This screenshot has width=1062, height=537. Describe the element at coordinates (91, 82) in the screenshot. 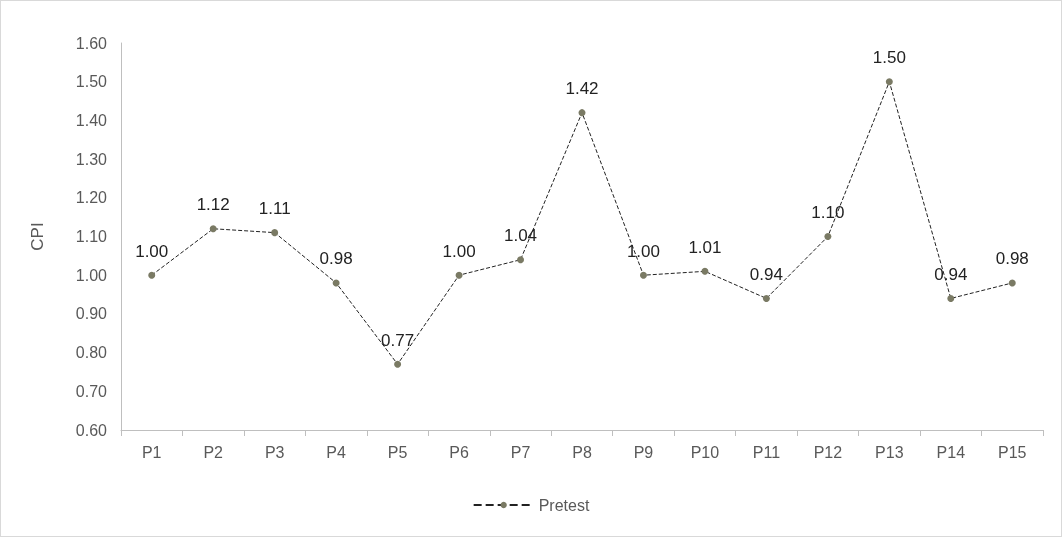

I see `y-tick-label: 1.50` at that location.